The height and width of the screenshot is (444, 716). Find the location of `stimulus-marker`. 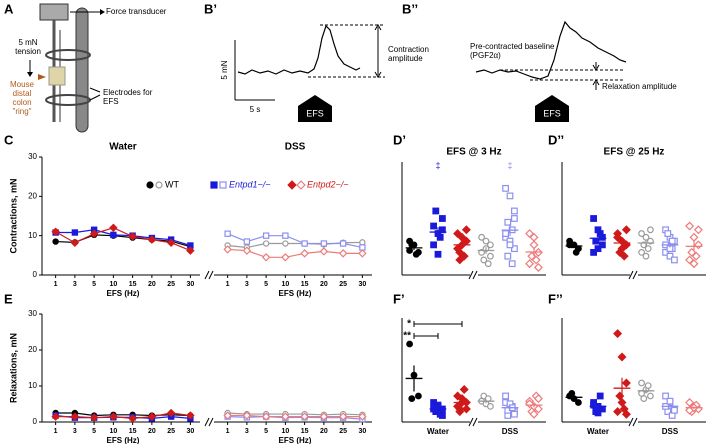

stimulus-marker is located at coordinates (315, 108).